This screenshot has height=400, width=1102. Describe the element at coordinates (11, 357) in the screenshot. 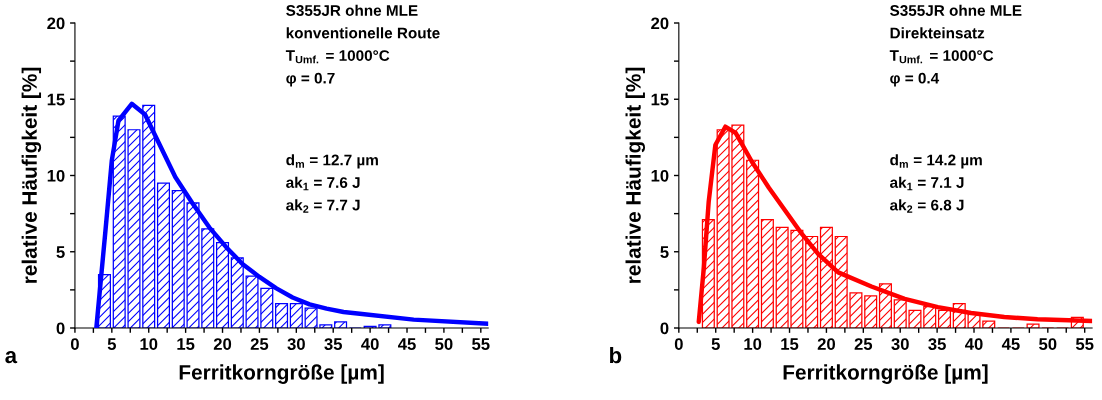

I see `text: a` at that location.